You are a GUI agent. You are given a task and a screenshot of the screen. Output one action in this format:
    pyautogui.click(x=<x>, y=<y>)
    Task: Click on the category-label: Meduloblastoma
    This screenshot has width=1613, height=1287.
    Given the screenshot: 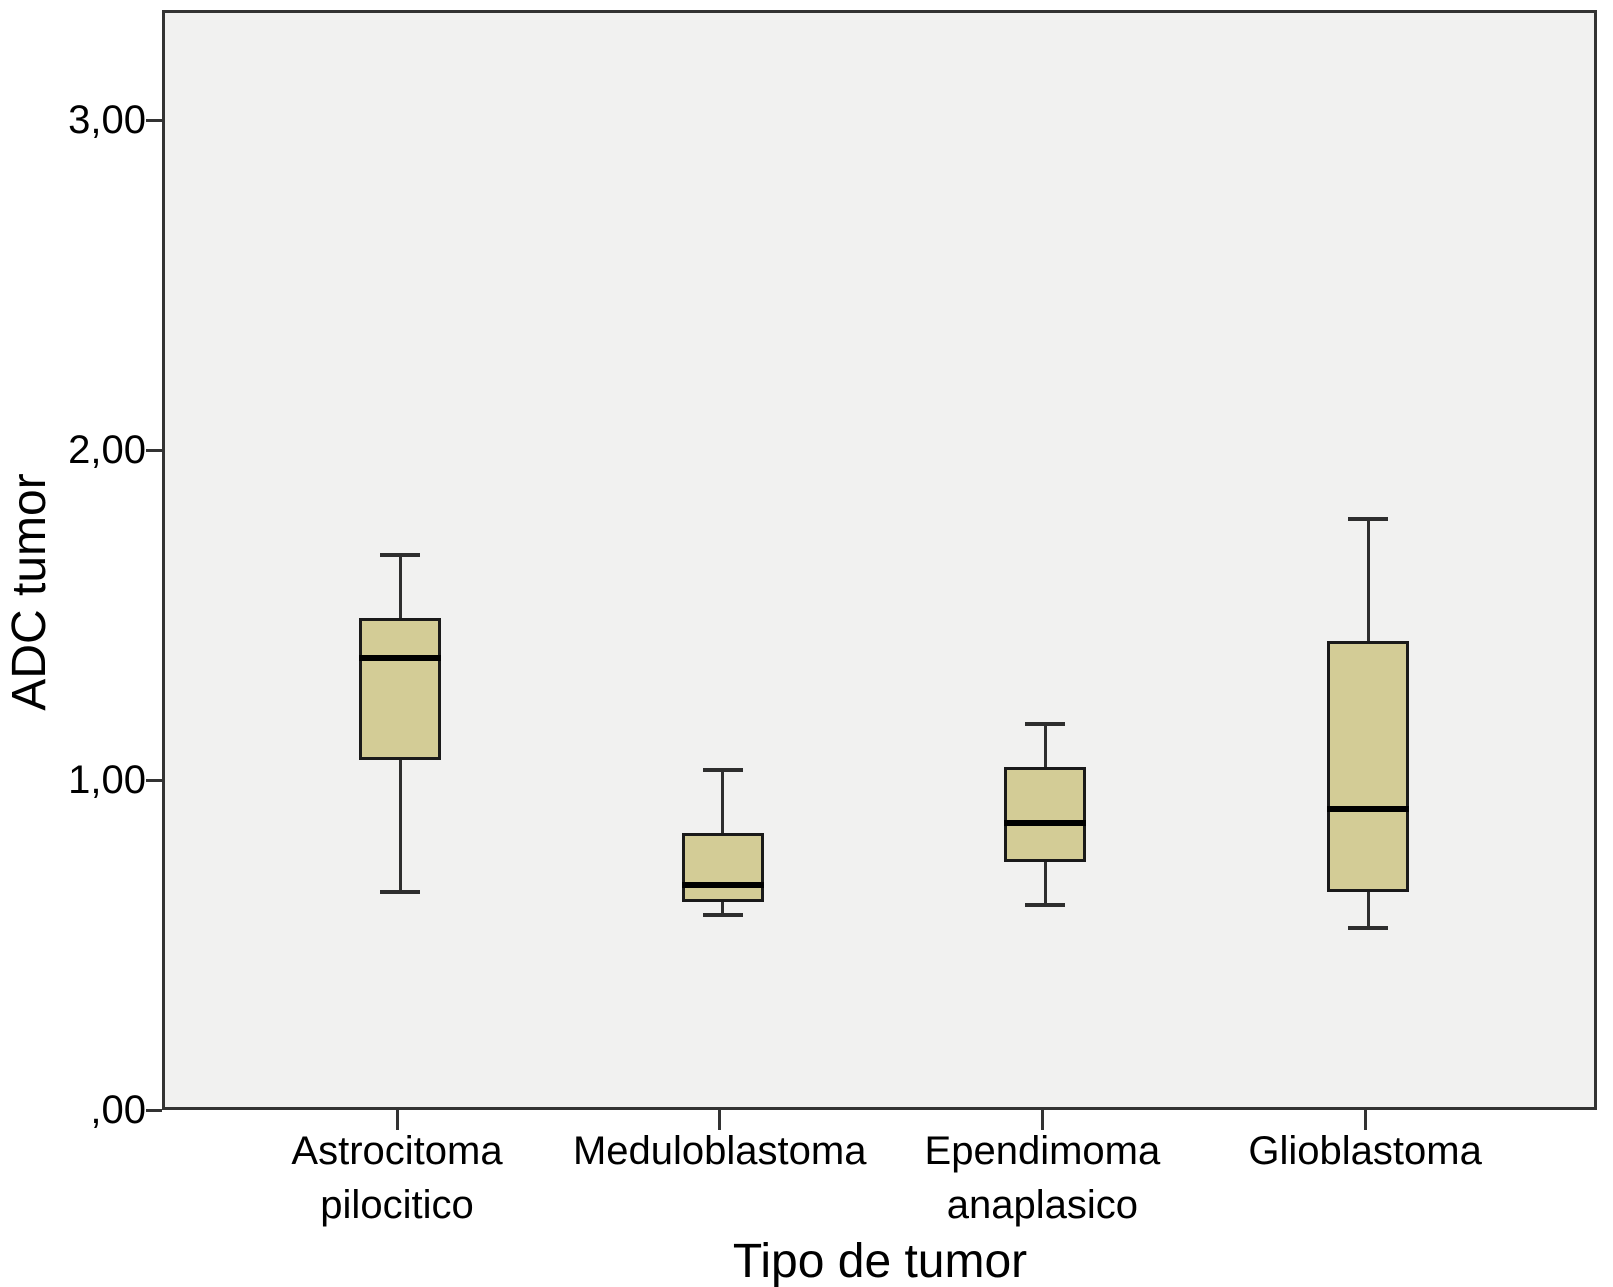 What is the action you would take?
    pyautogui.click(x=720, y=1151)
    